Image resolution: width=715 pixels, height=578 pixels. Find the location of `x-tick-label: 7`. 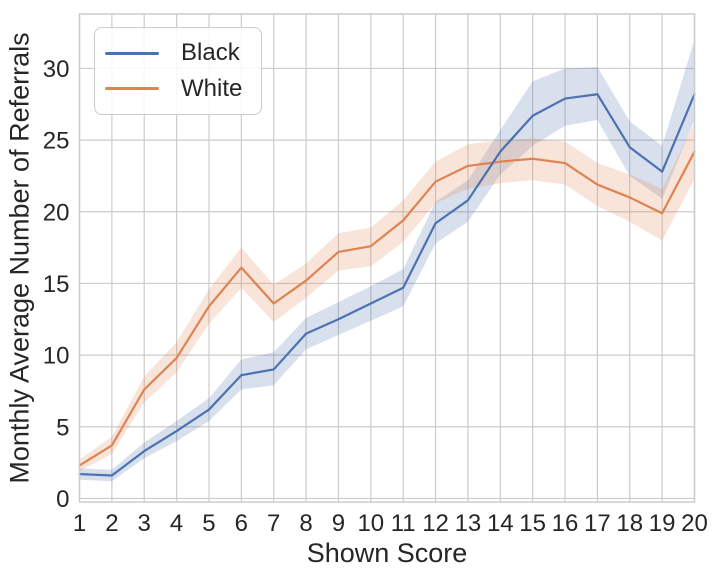

x-tick-label: 7 is located at coordinates (273, 523).